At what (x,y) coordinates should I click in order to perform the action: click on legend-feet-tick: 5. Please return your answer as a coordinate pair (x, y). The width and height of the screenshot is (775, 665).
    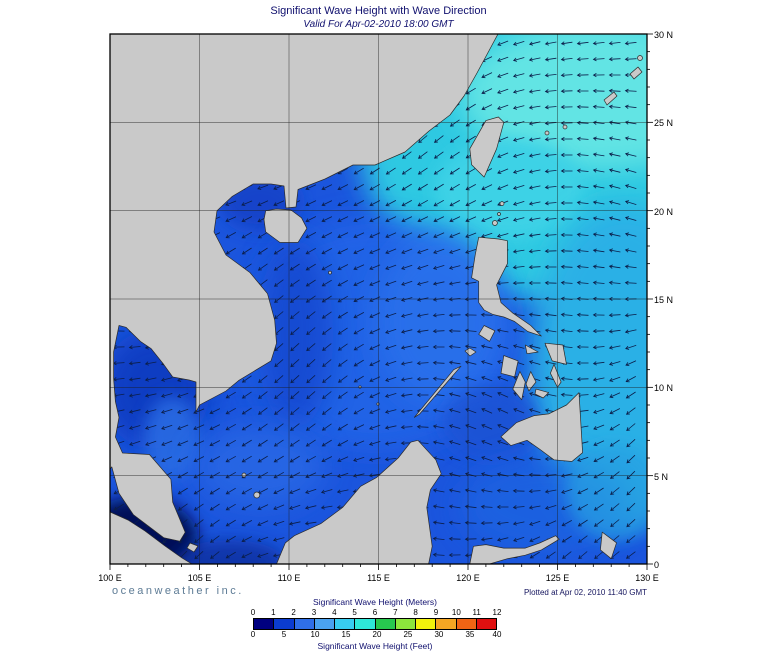
    Looking at the image, I should click on (284, 634).